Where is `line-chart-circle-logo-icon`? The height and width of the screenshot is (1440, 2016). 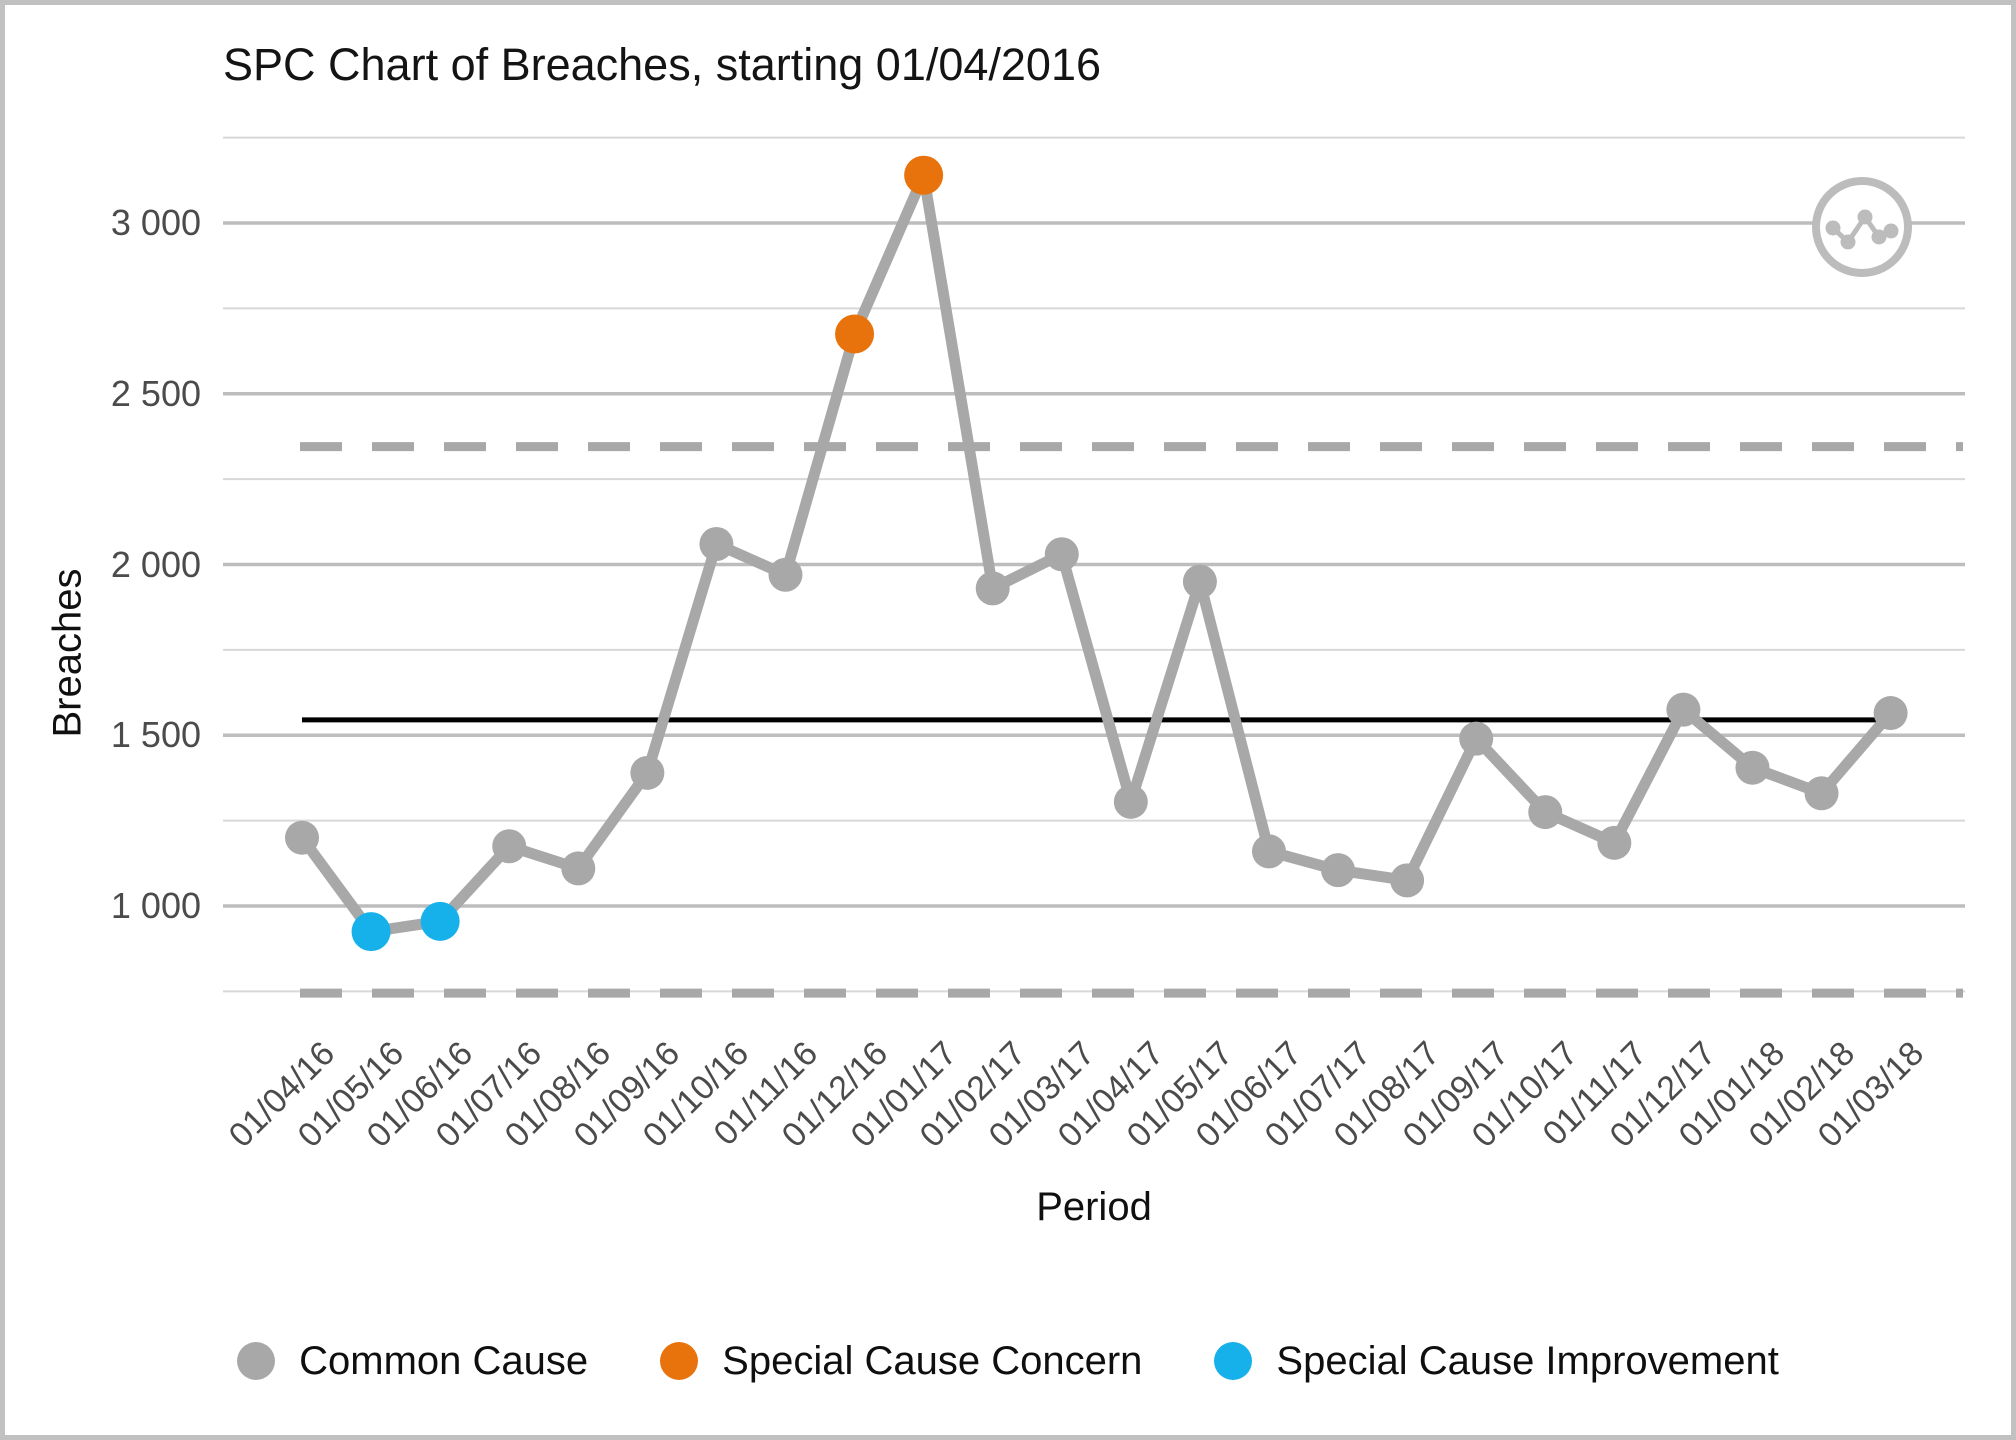
line-chart-circle-logo-icon is located at coordinates (1862, 227).